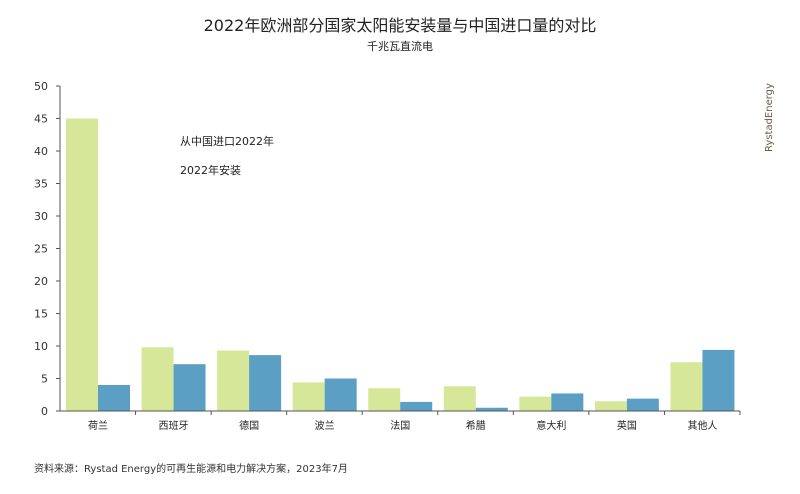  What do you see at coordinates (41, 86) in the screenshot?
I see `y-tick-label: 50` at bounding box center [41, 86].